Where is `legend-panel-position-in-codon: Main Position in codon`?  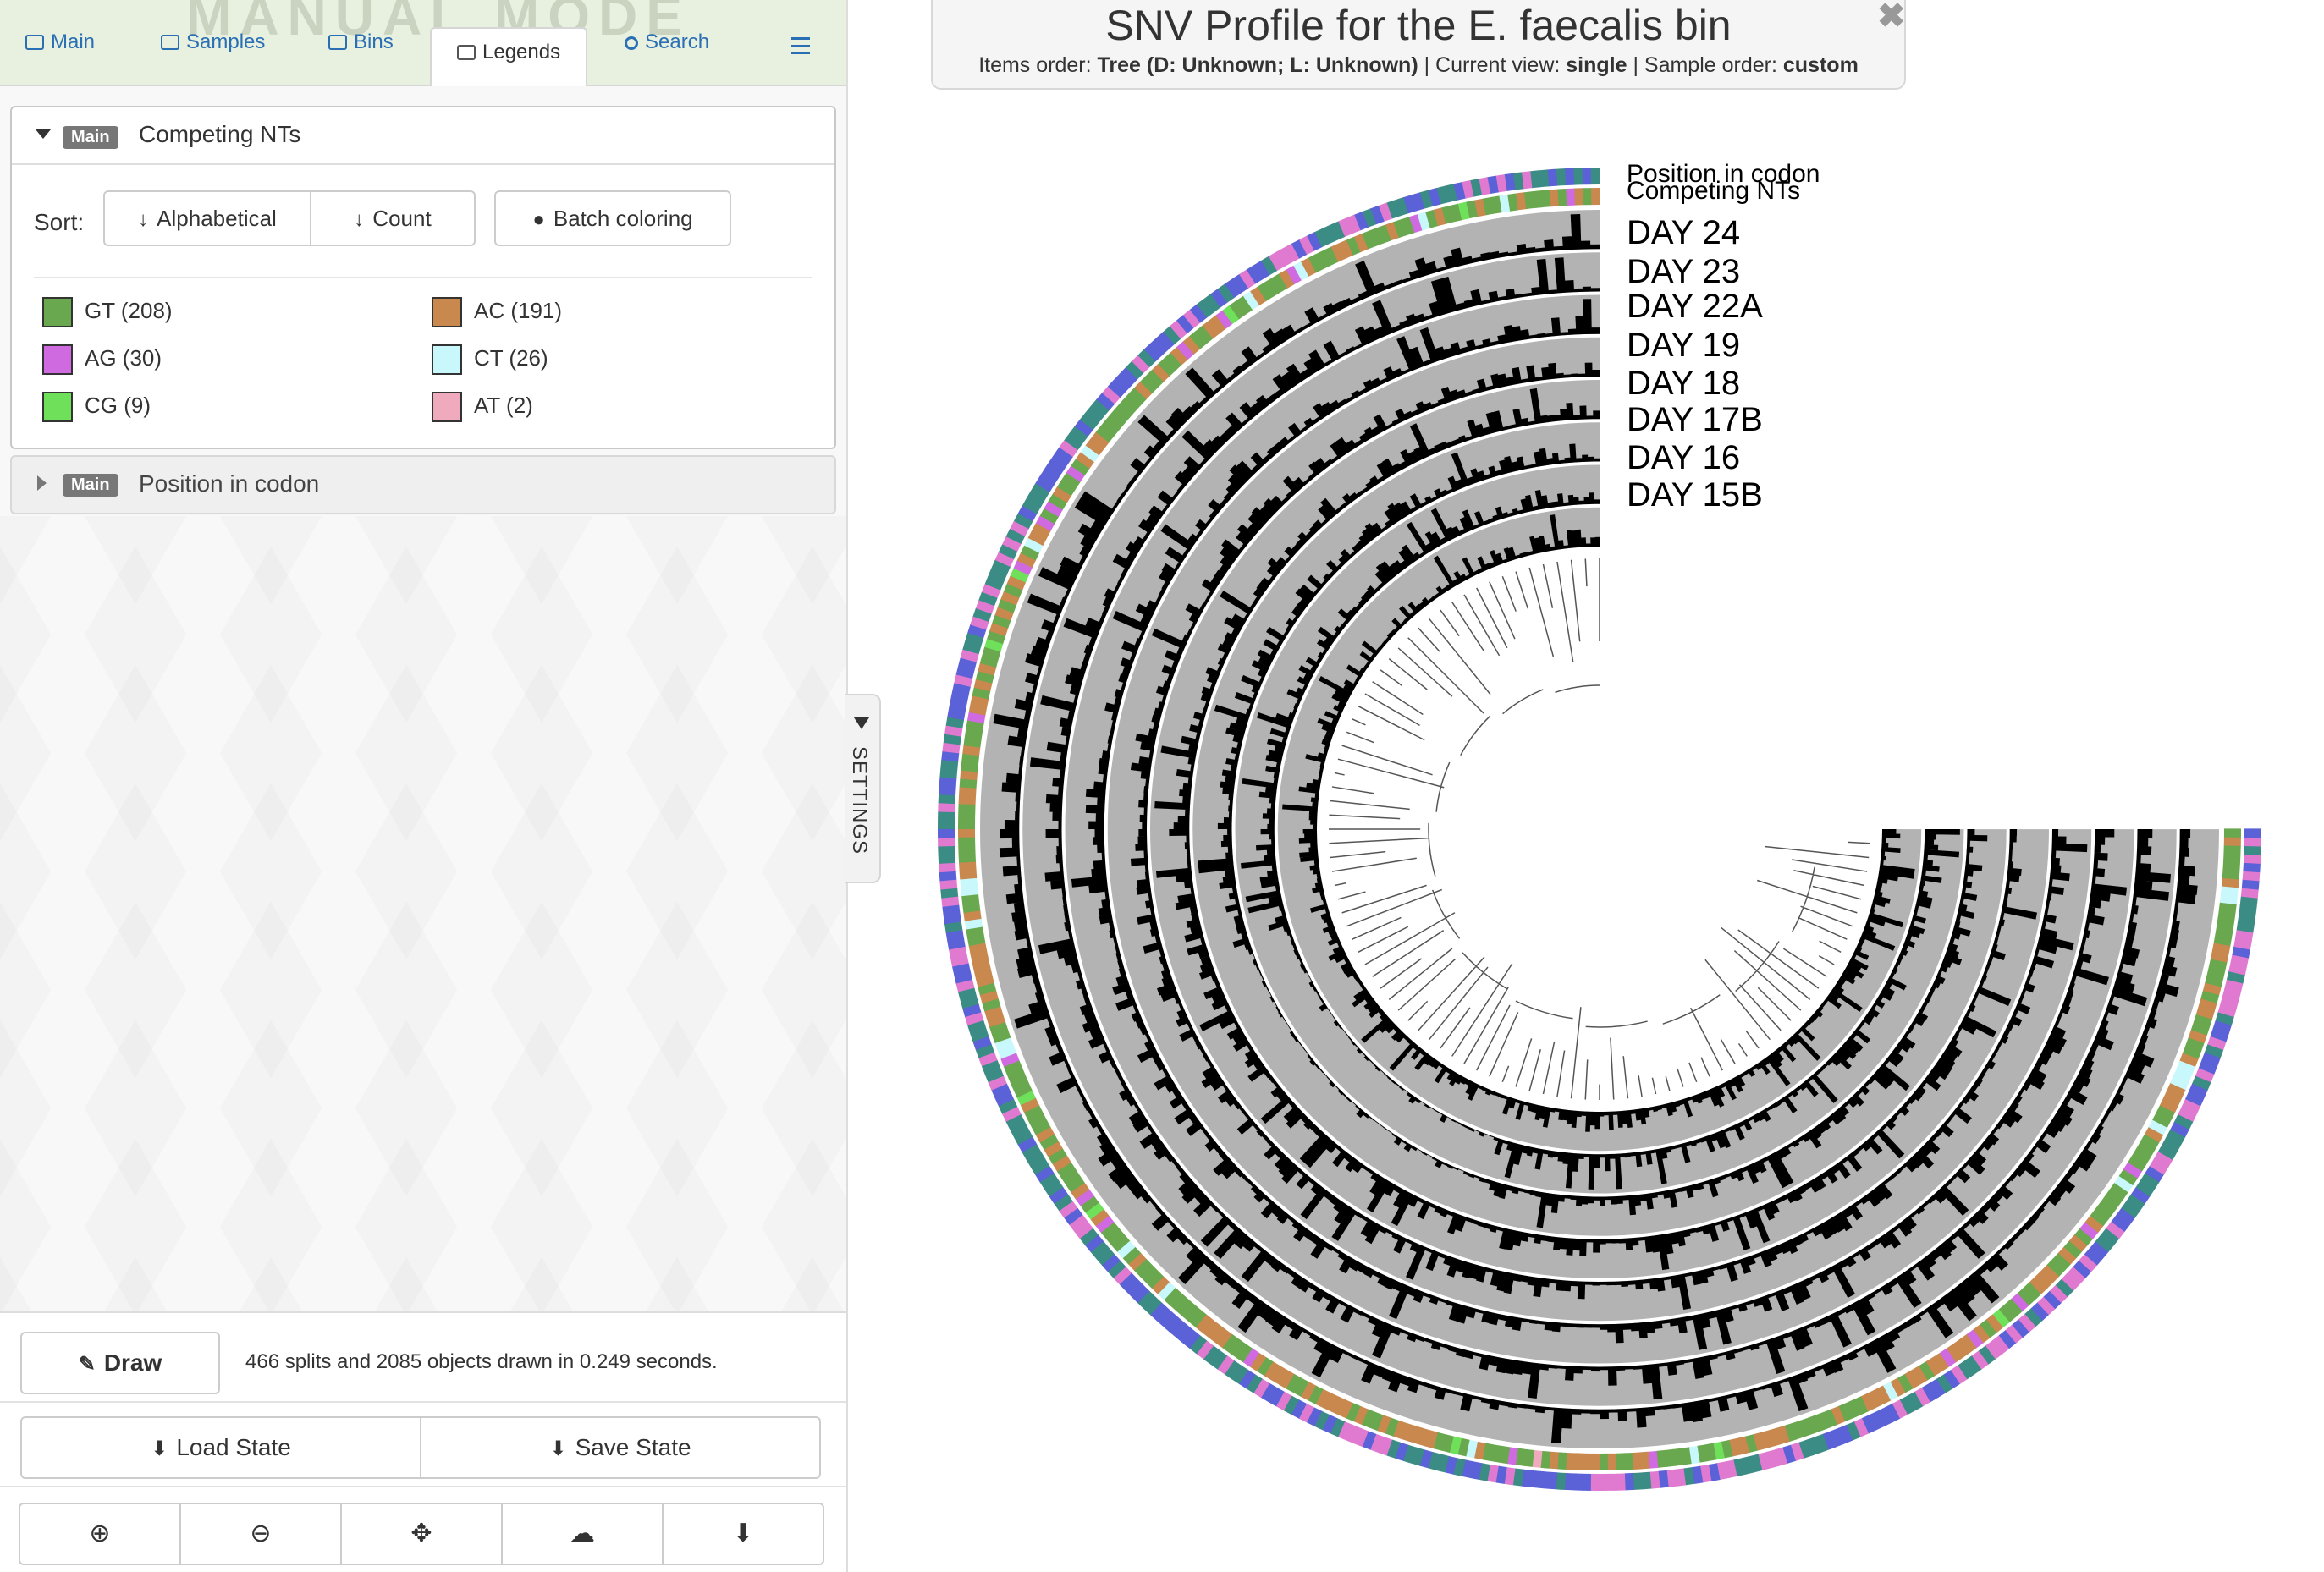
legend-panel-position-in-codon: Main Position in codon is located at coordinates (423, 485).